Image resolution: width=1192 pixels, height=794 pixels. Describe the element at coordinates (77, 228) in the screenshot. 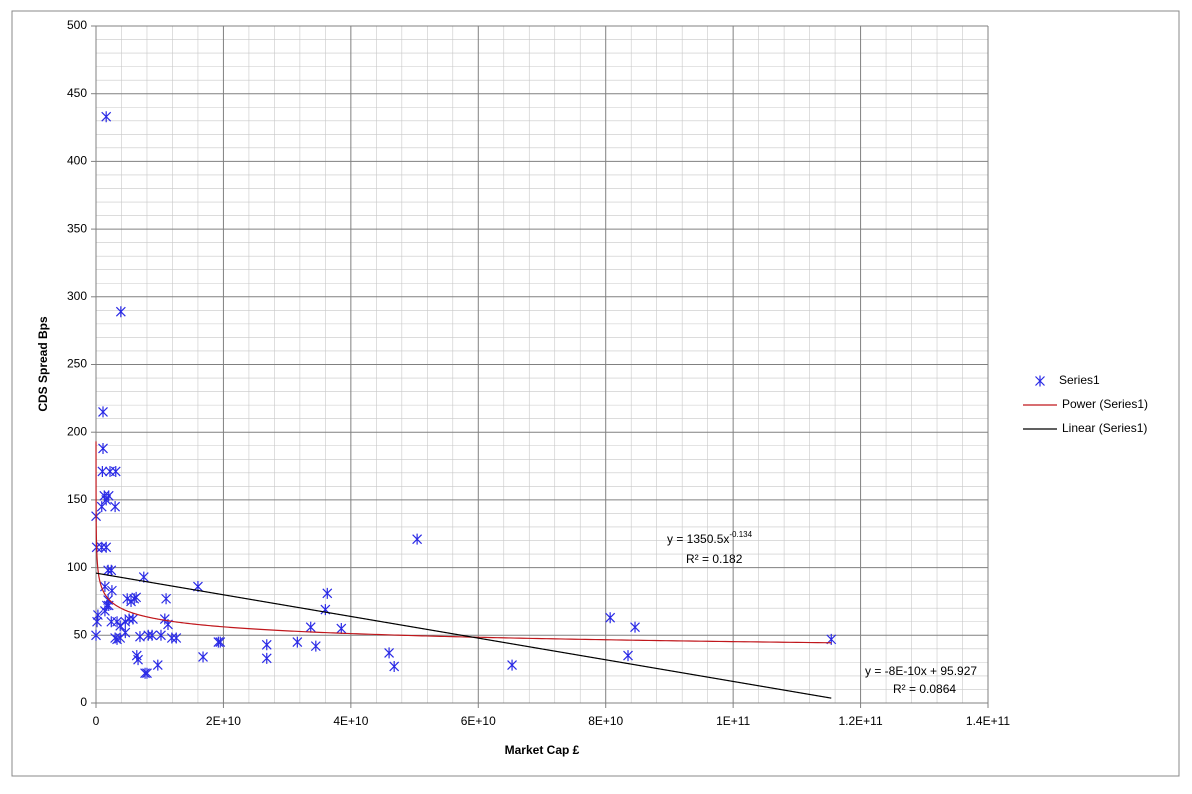

I see `y-tick-label: 350` at that location.